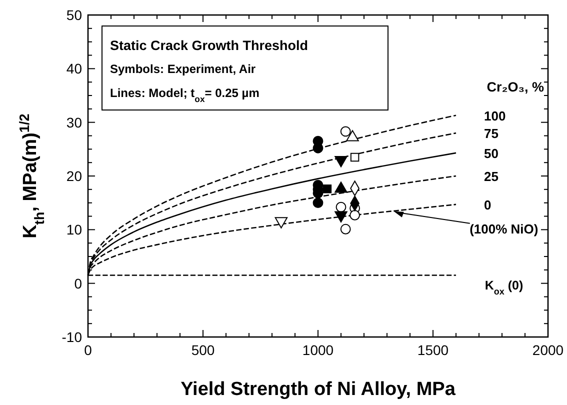 The image size is (567, 405). Describe the element at coordinates (74, 15) in the screenshot. I see `y-tick-label: 50` at that location.